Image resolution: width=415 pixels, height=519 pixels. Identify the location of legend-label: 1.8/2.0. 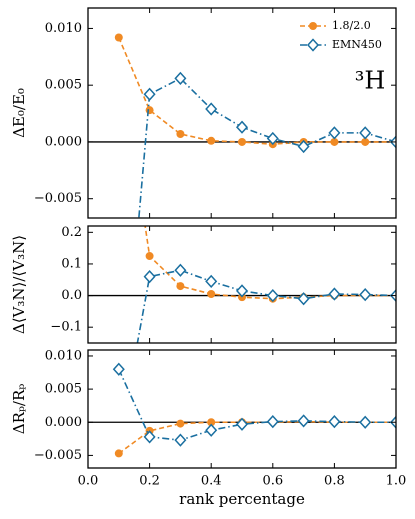
(351, 25).